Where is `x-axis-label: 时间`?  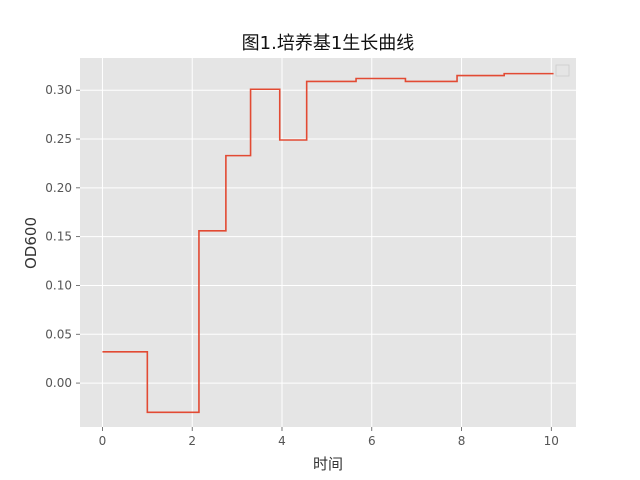
x-axis-label: 时间 is located at coordinates (328, 464).